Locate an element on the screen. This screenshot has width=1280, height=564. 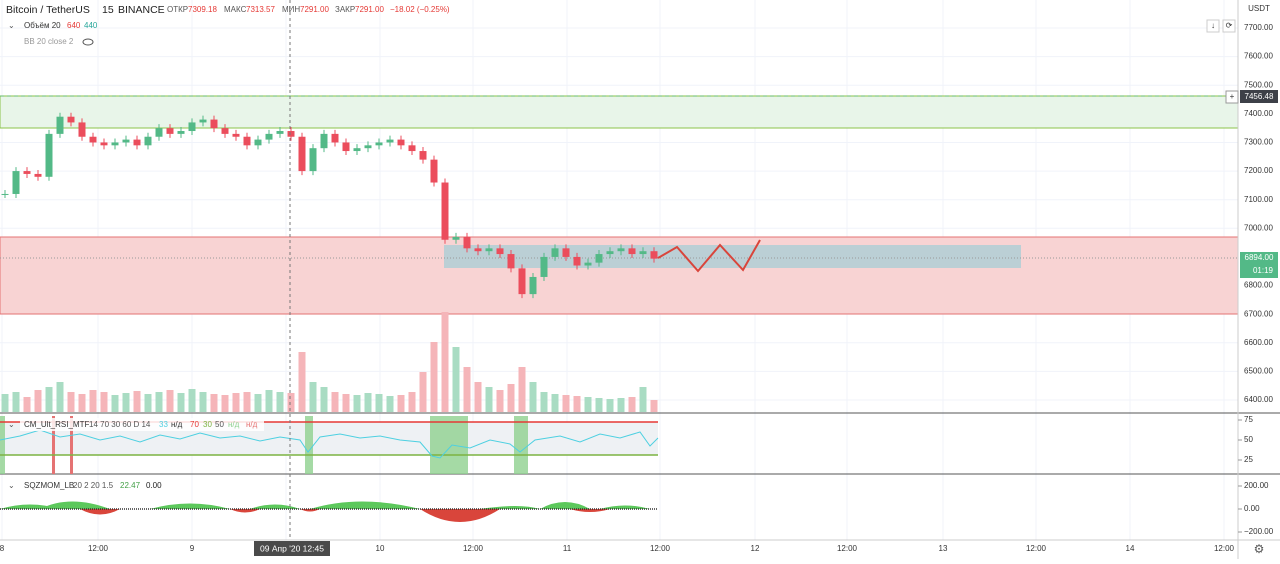
sqz-params: 20 2 20 1.5 is located at coordinates (93, 485).